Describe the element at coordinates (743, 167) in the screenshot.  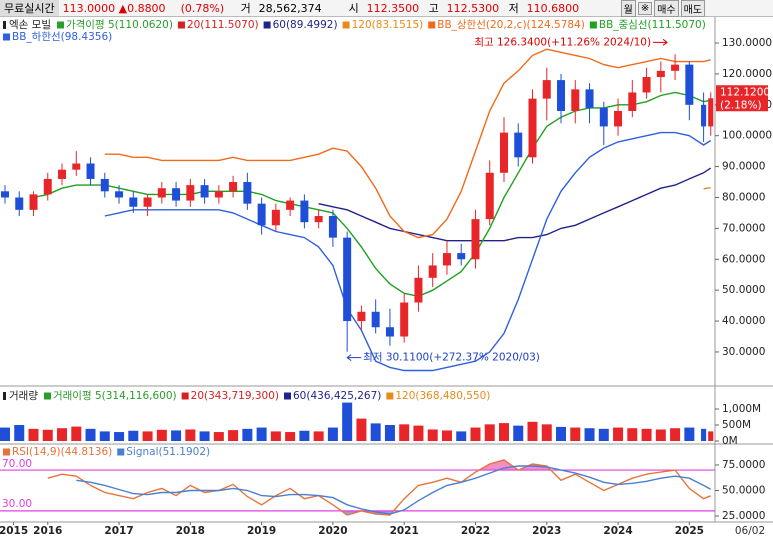
I see `y-tick-label: 90.0000` at that location.